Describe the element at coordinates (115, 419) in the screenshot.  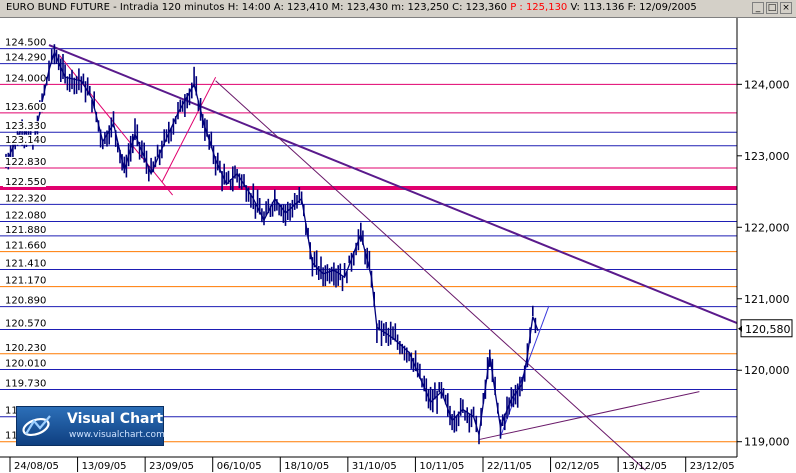
I see `logo-name: Visual Chart` at that location.